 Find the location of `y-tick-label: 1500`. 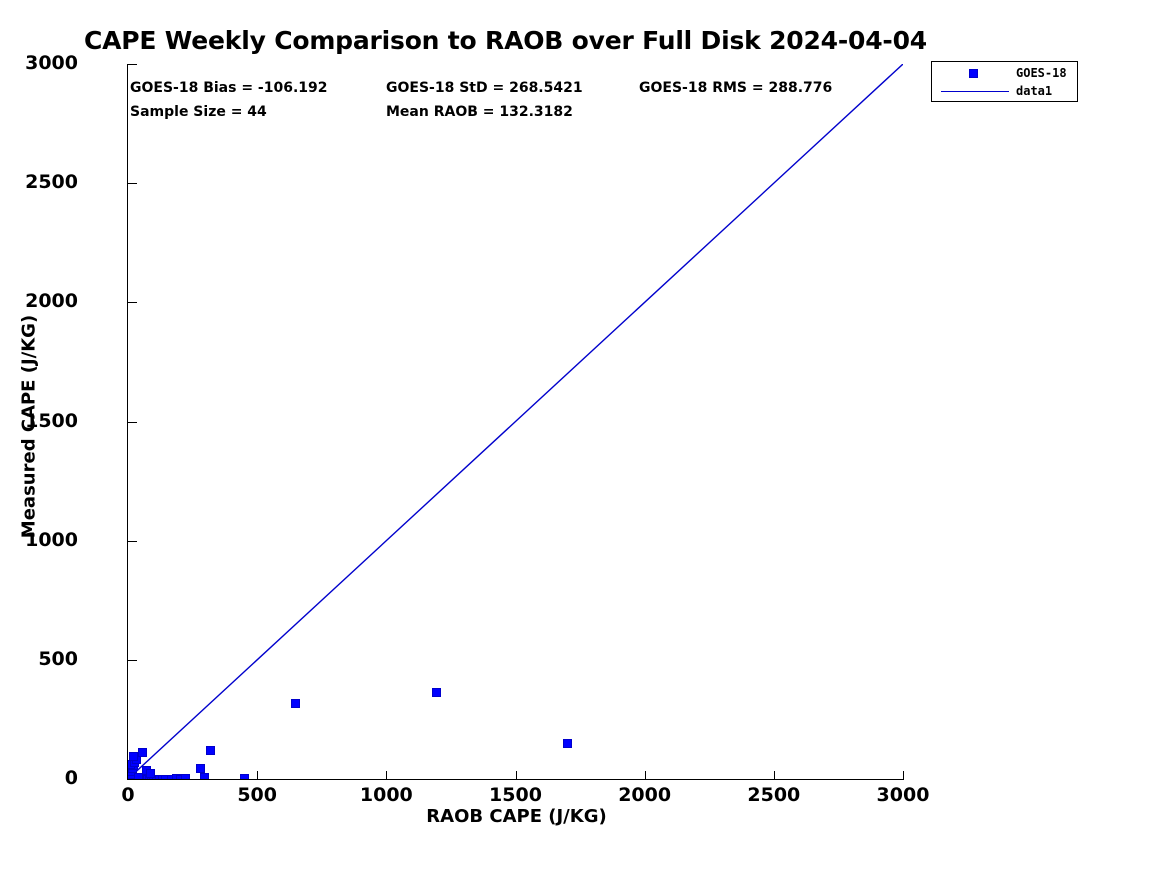

y-tick-label: 1500 is located at coordinates (51, 420).